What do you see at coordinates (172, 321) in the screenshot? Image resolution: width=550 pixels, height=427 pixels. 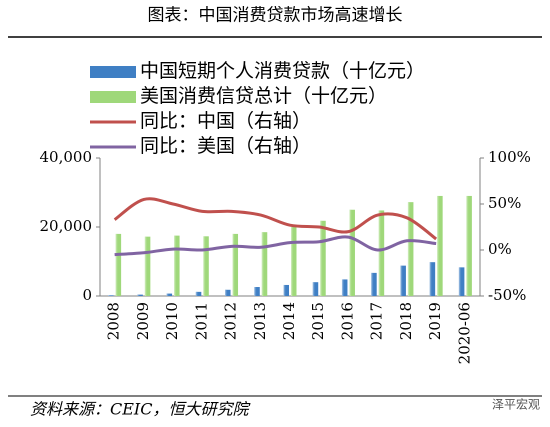 I see `x-tick-label: 2010` at bounding box center [172, 321].